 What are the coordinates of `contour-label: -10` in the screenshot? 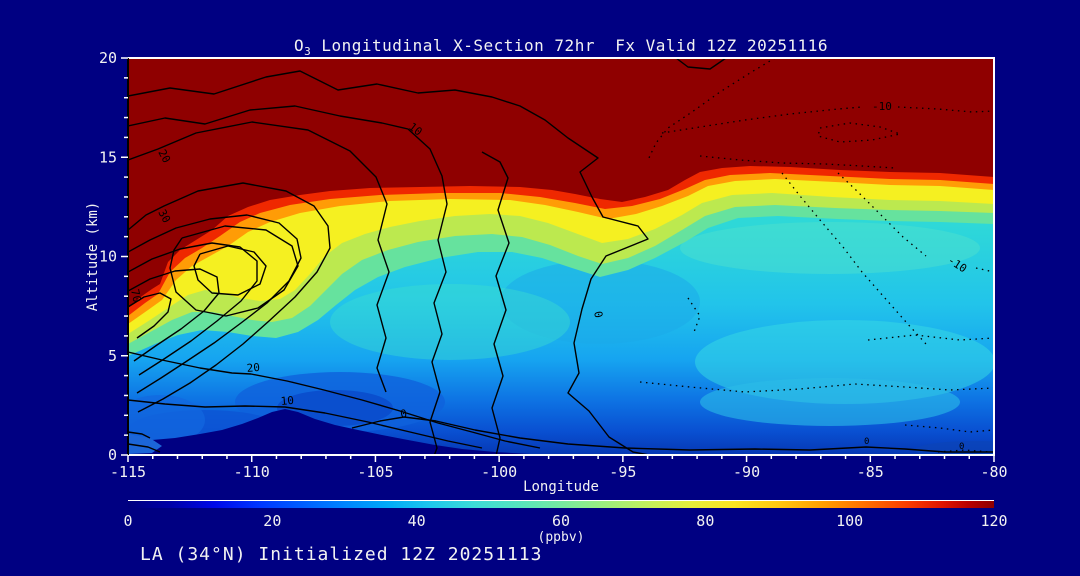 It's located at (882, 106).